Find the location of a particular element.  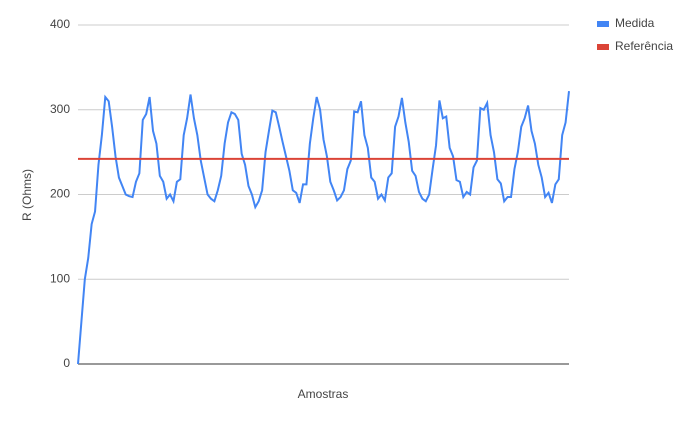

y-tick-label: 0 is located at coordinates (66, 363).